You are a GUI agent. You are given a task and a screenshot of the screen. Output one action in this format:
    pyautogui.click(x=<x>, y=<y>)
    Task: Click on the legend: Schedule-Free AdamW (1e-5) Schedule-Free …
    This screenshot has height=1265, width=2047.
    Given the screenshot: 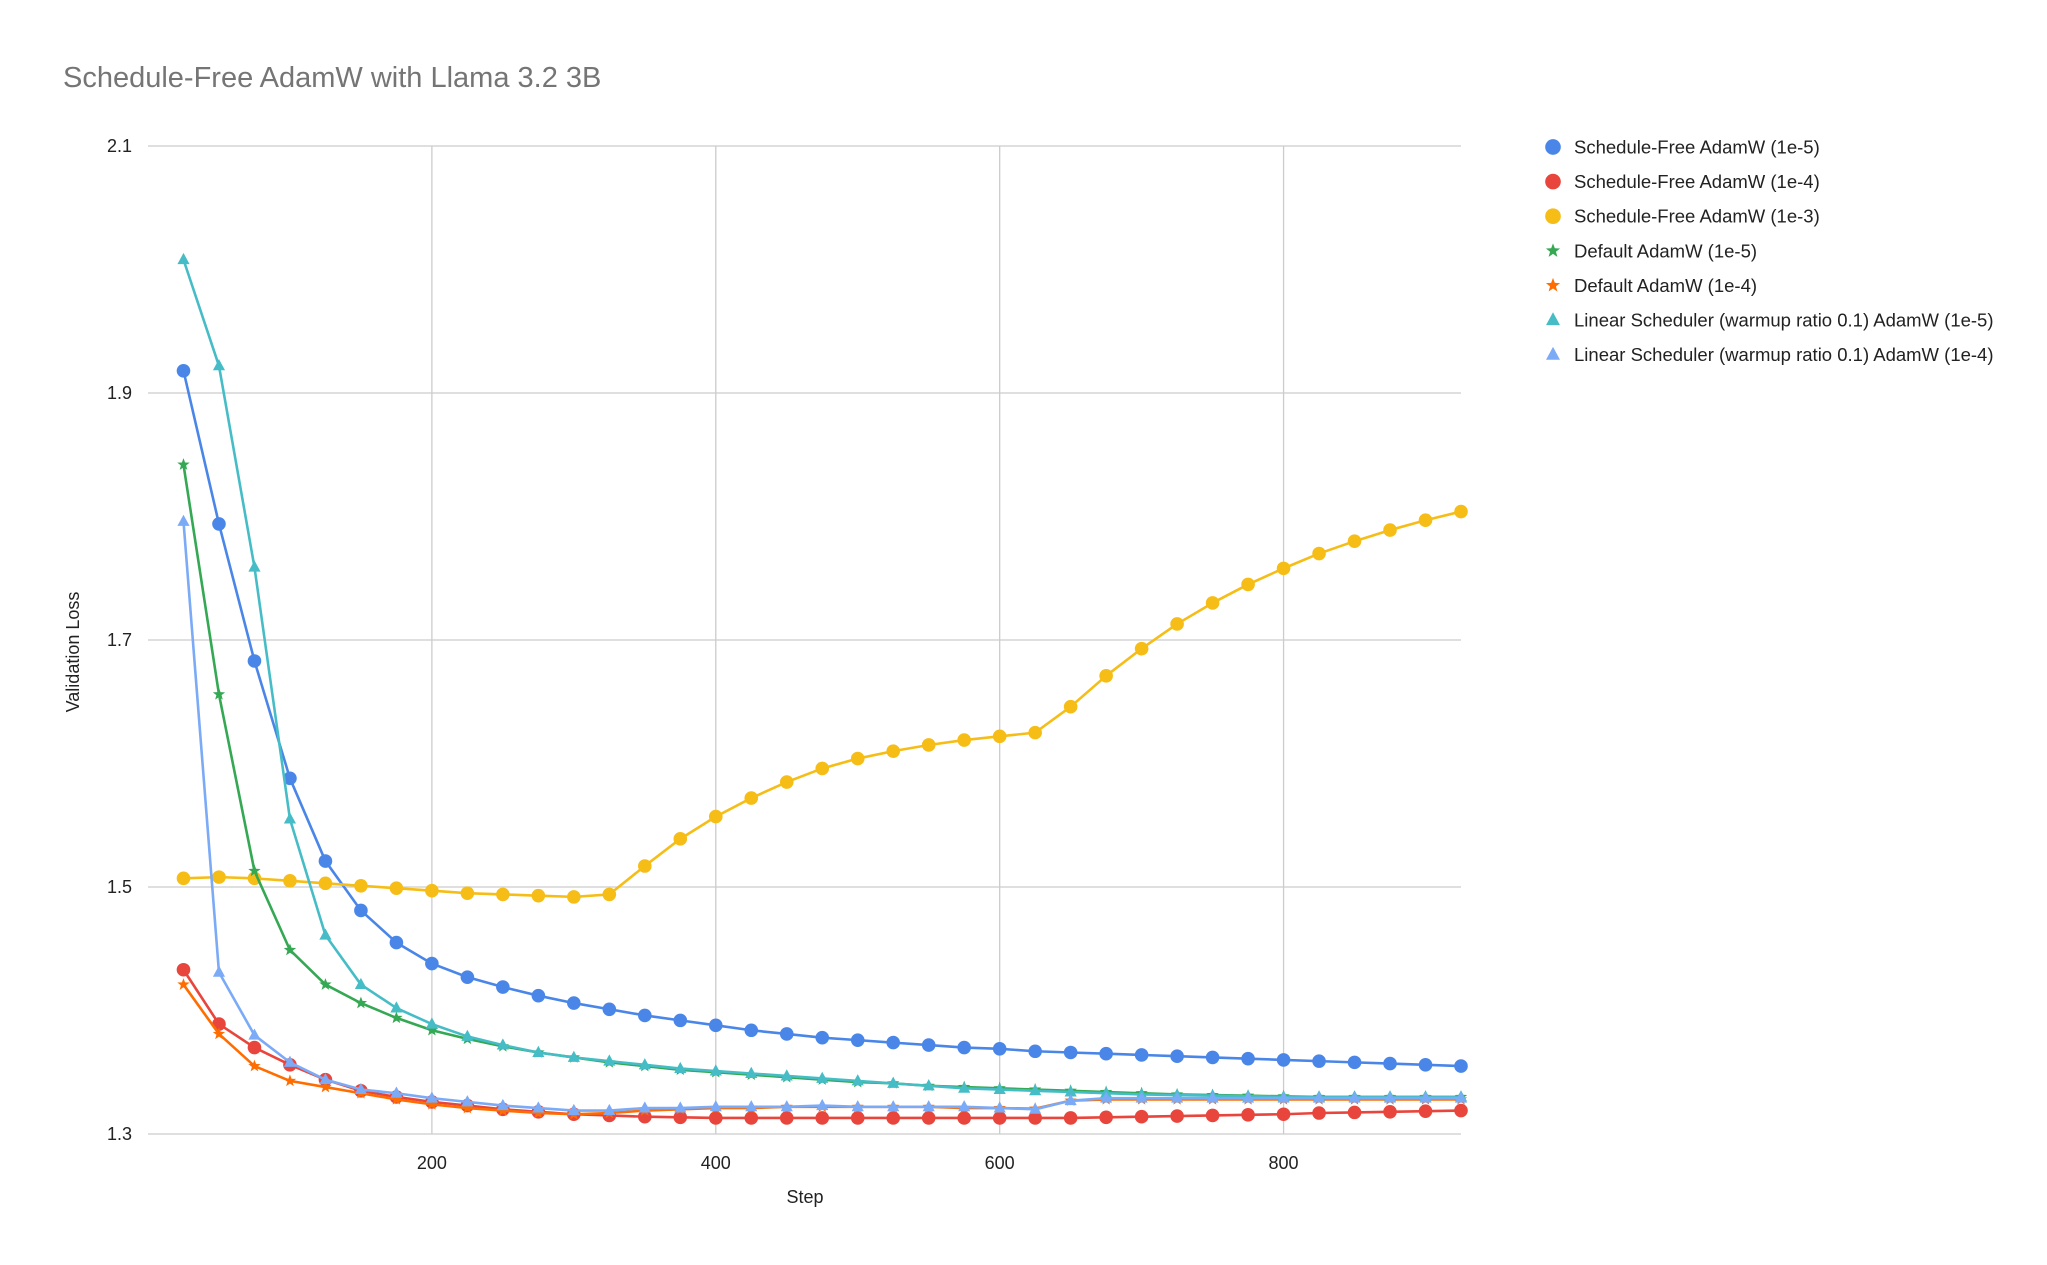 What is the action you would take?
    pyautogui.click(x=1769, y=251)
    